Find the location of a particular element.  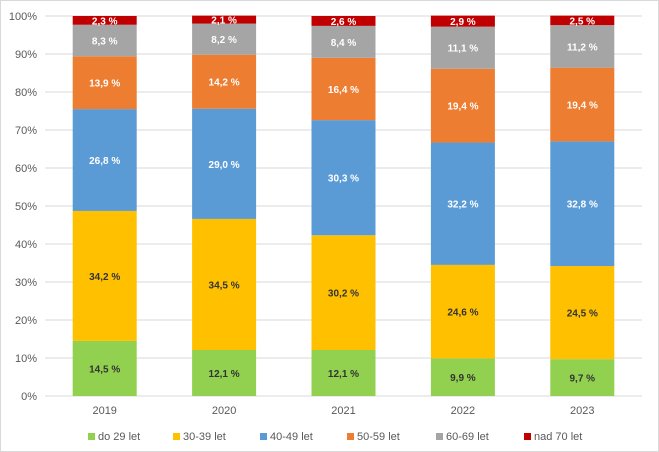

data-label: 16,4 % is located at coordinates (343, 90).